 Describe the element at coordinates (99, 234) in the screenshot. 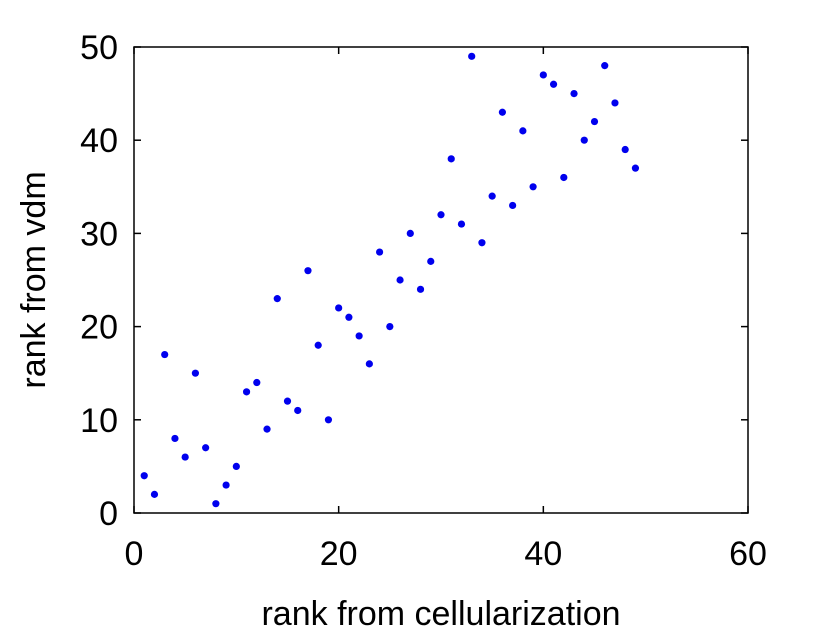

I see `y-tick-label: 30` at that location.